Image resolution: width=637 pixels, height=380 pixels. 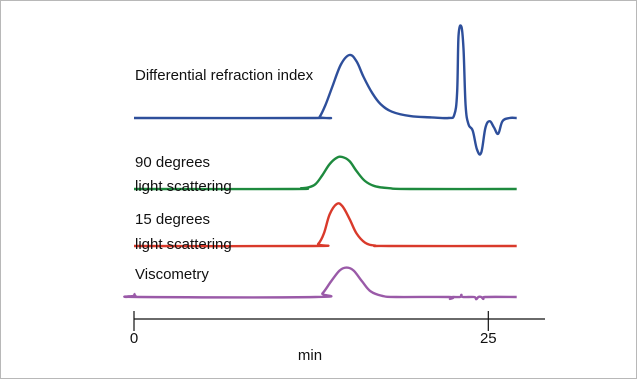 What do you see at coordinates (320, 283) in the screenshot?
I see `series-line-viscometry` at bounding box center [320, 283].